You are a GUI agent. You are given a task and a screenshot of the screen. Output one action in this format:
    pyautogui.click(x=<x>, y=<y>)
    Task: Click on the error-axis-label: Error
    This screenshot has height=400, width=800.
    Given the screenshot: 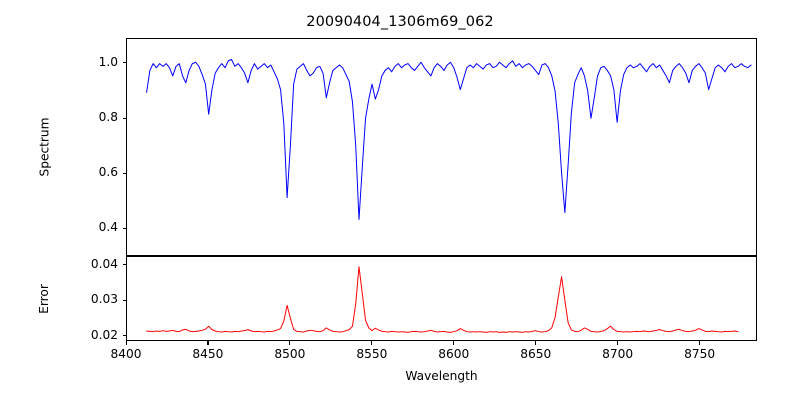 What is the action you would take?
    pyautogui.click(x=43, y=298)
    